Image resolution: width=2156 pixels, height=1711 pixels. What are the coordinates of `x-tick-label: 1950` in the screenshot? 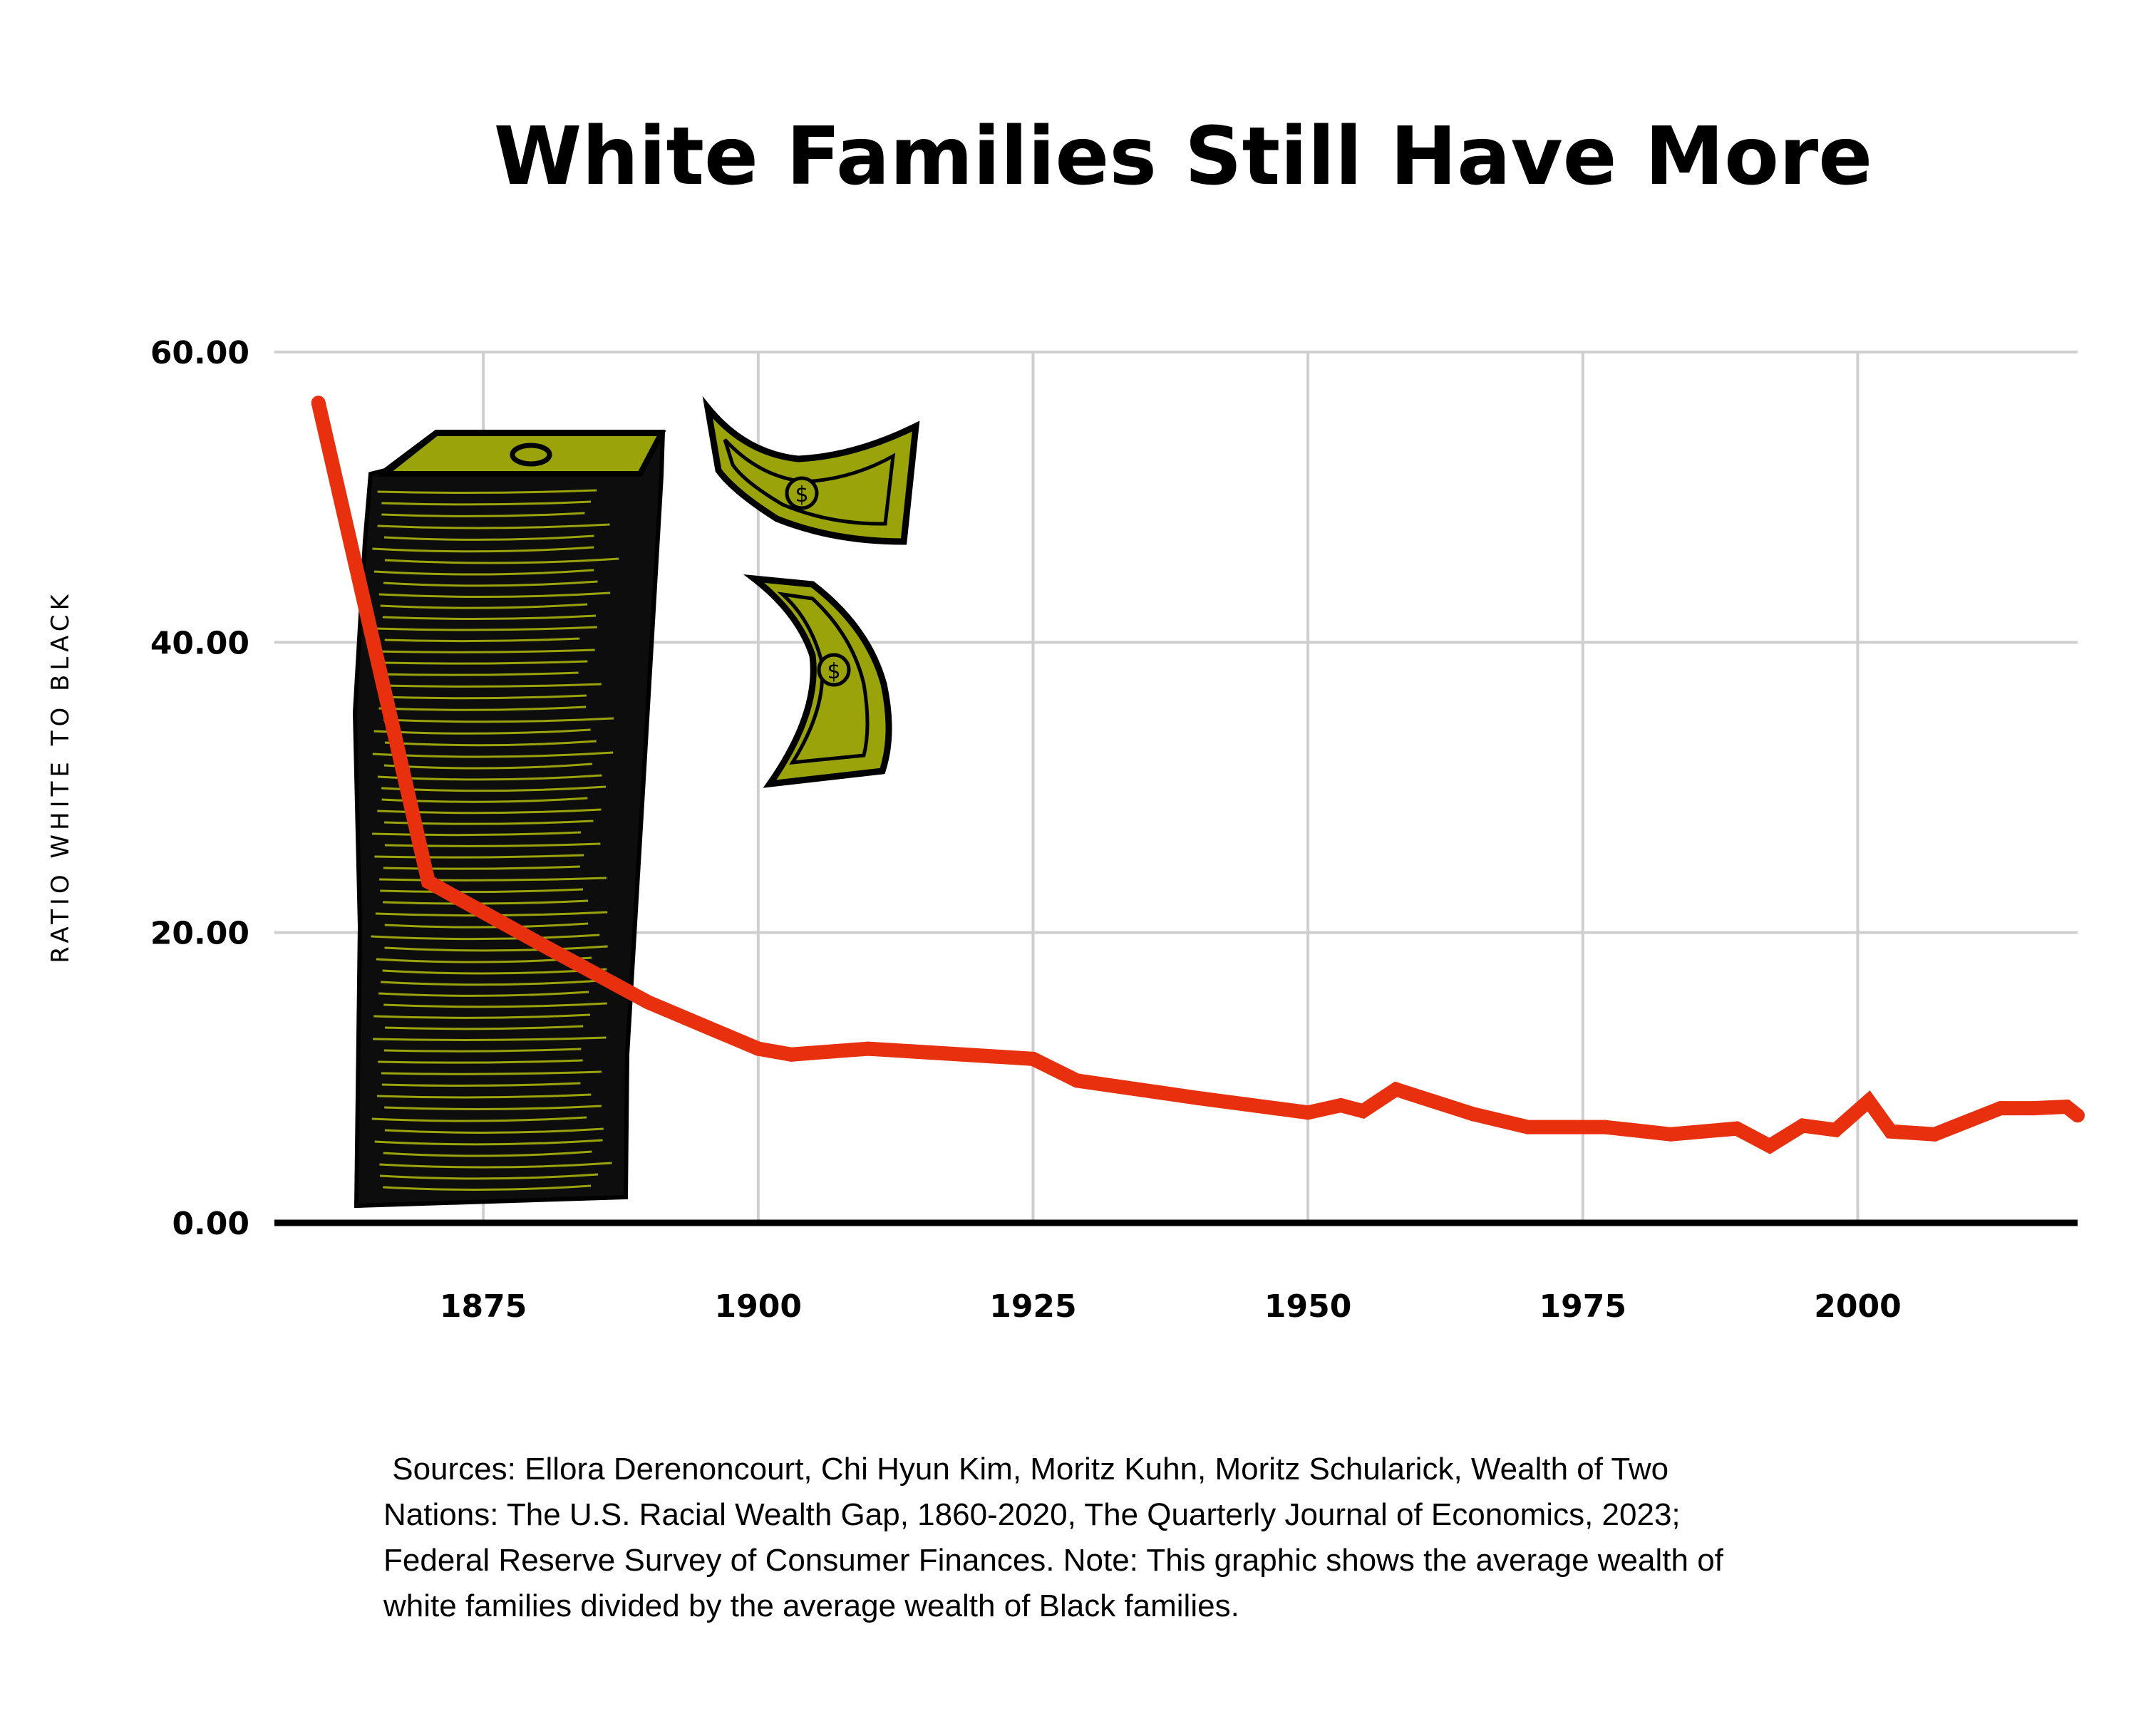 It's located at (1307, 1306).